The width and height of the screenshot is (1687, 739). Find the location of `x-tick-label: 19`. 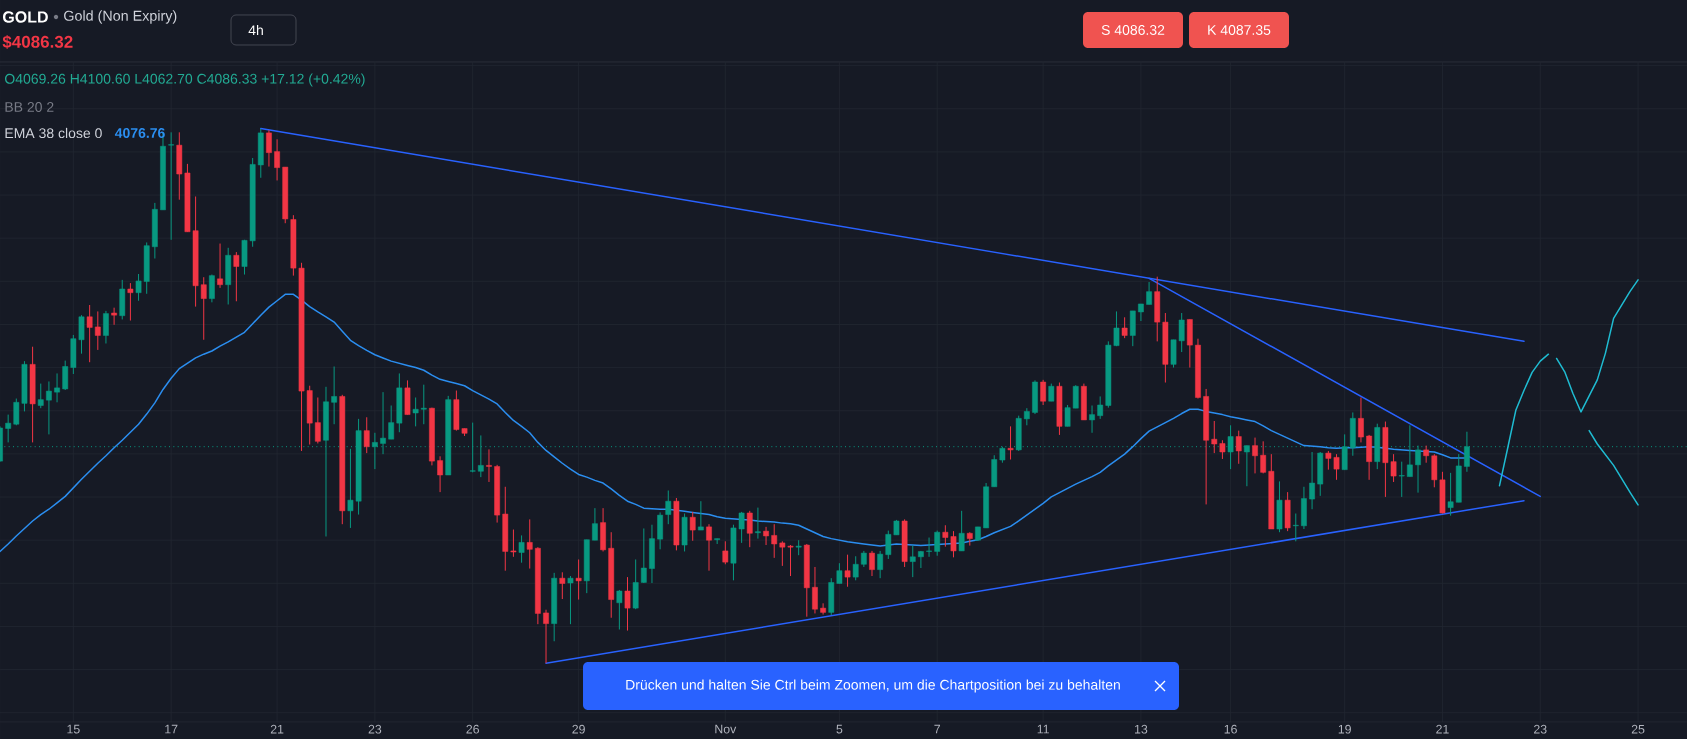

x-tick-label: 19 is located at coordinates (1344, 729).